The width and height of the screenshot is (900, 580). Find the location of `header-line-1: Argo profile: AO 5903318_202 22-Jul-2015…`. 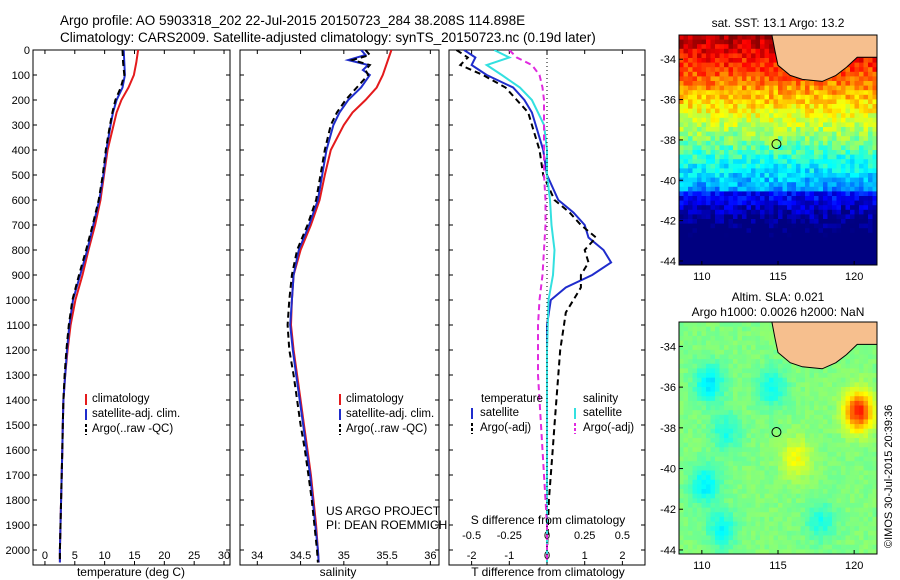

header-line-1: Argo profile: AO 5903318_202 22-Jul-2015… is located at coordinates (292, 20).